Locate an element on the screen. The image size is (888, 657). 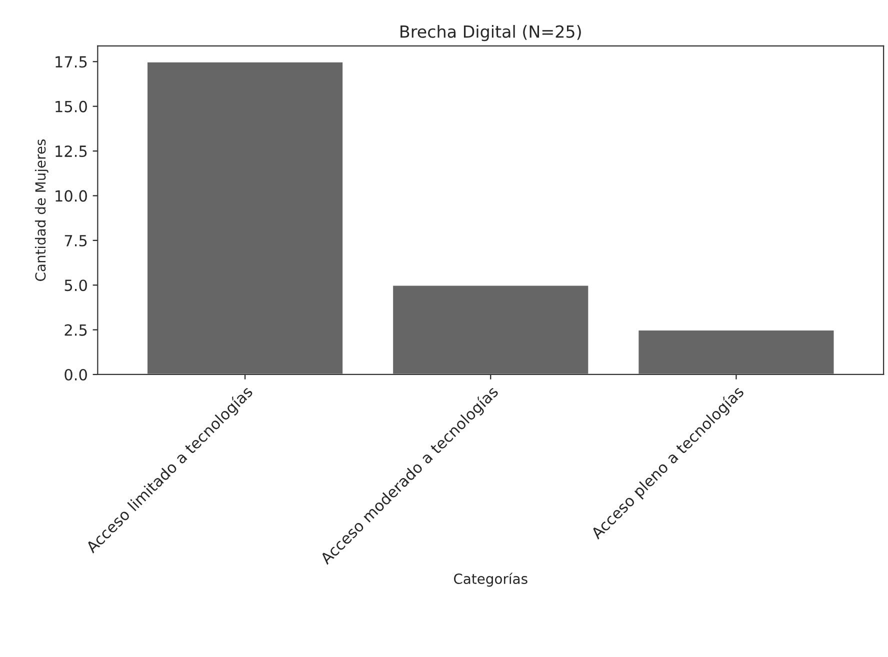
y-tick-label: 0.0 is located at coordinates (75, 374).